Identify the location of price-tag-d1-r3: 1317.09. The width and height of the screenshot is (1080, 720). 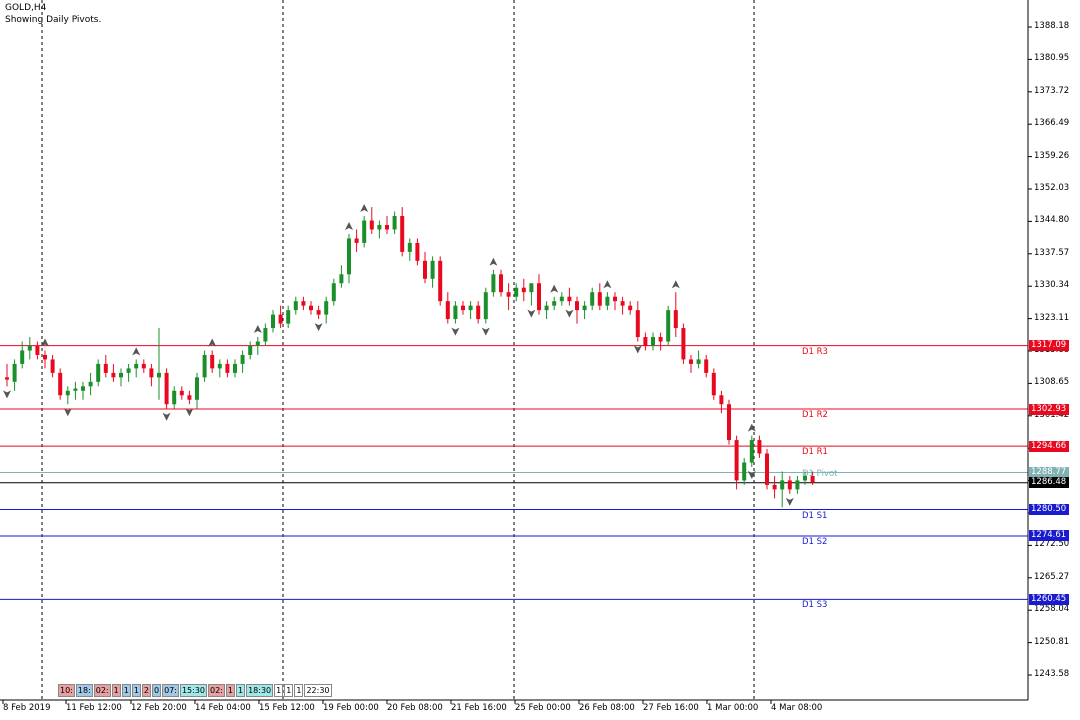
(1049, 346).